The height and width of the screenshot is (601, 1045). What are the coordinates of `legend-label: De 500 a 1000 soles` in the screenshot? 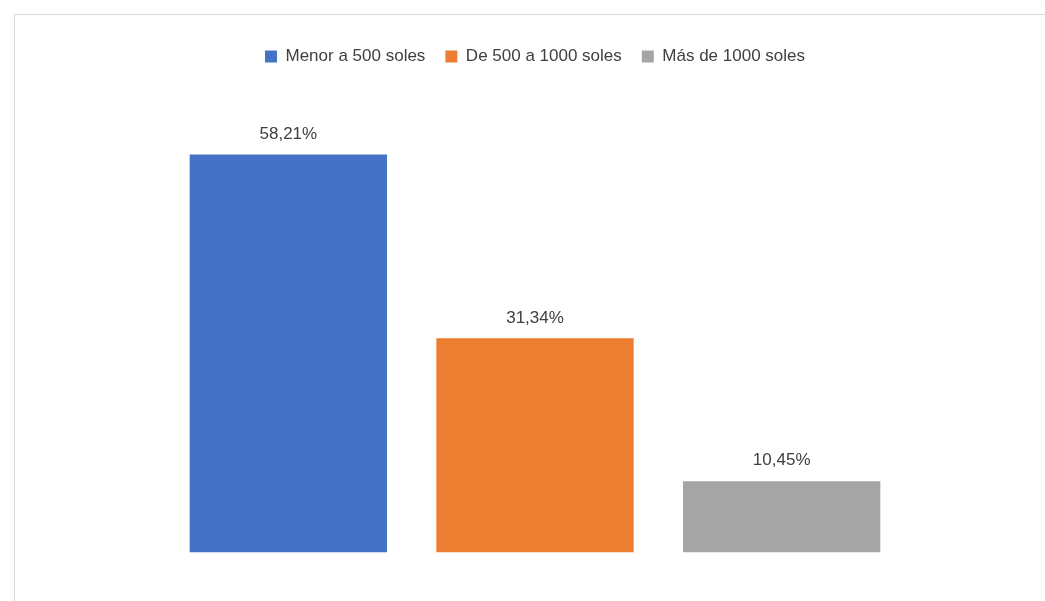 It's located at (543, 56).